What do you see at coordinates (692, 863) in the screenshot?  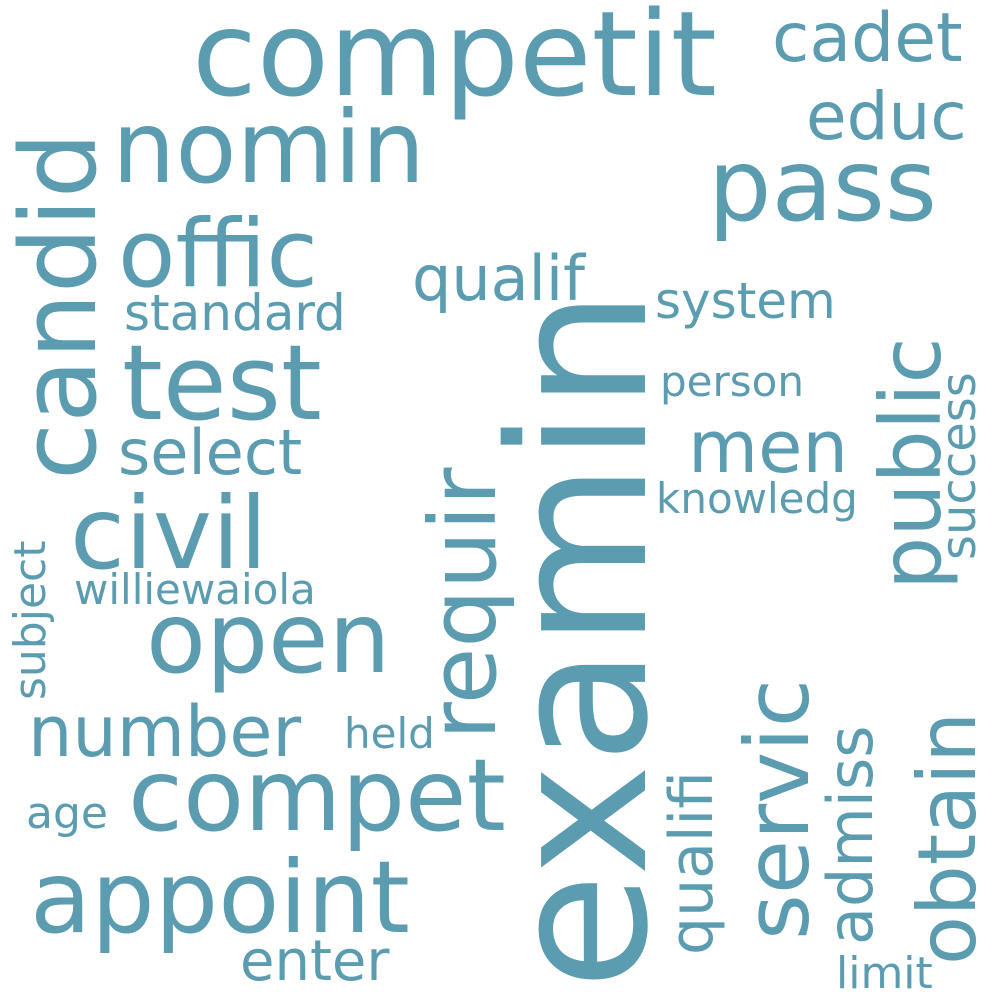 I see `word-qualifi: qualifi` at bounding box center [692, 863].